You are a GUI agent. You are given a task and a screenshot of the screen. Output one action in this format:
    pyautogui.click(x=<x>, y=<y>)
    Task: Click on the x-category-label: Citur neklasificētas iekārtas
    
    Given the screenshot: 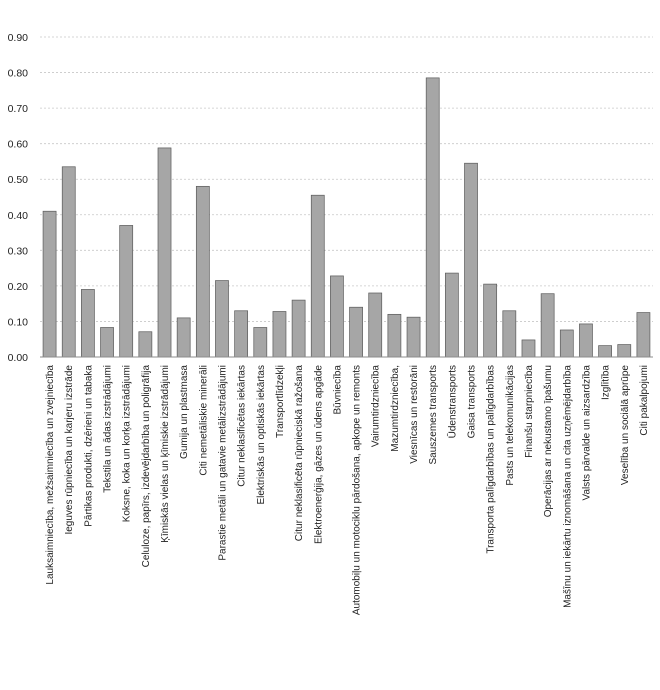 What is the action you would take?
    pyautogui.click(x=242, y=426)
    